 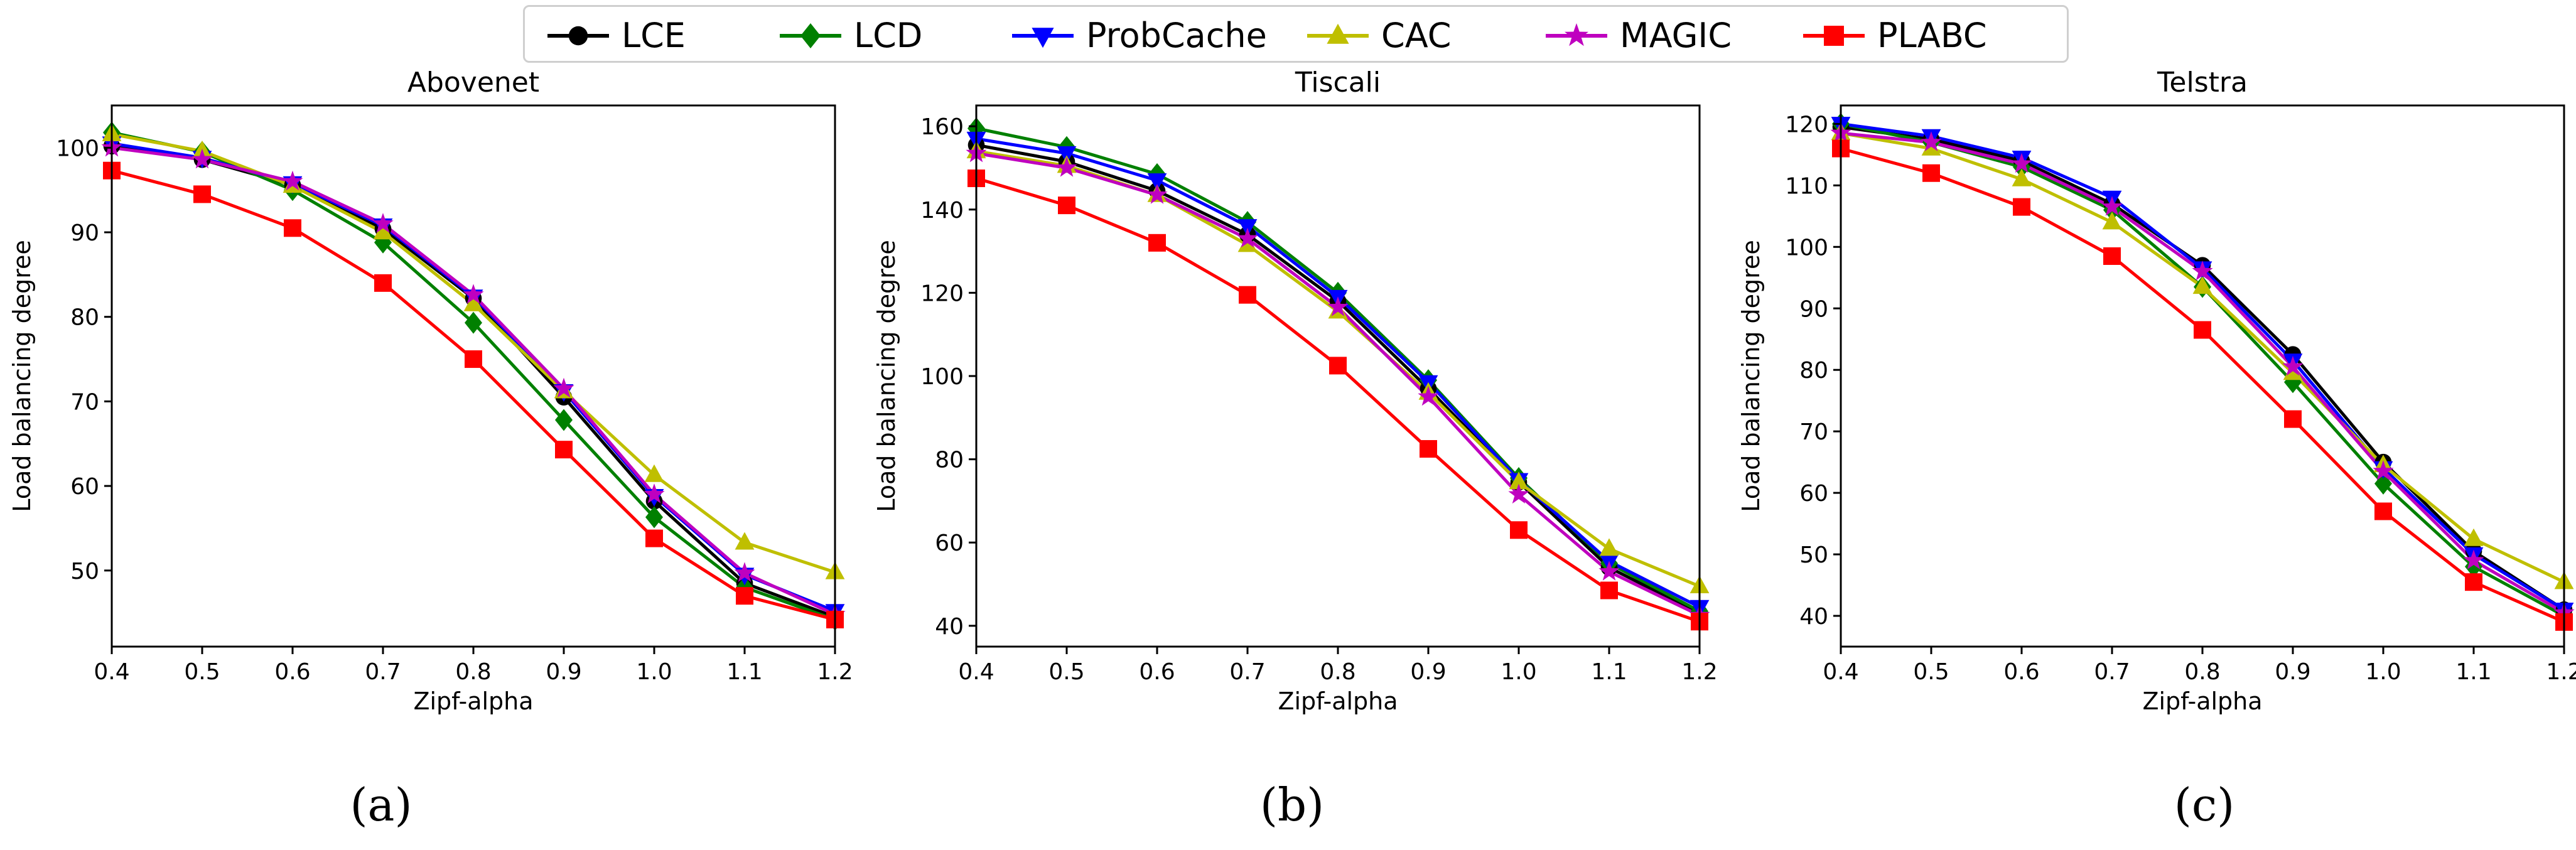 I want to click on legend-marker-plabc, so click(x=1834, y=36).